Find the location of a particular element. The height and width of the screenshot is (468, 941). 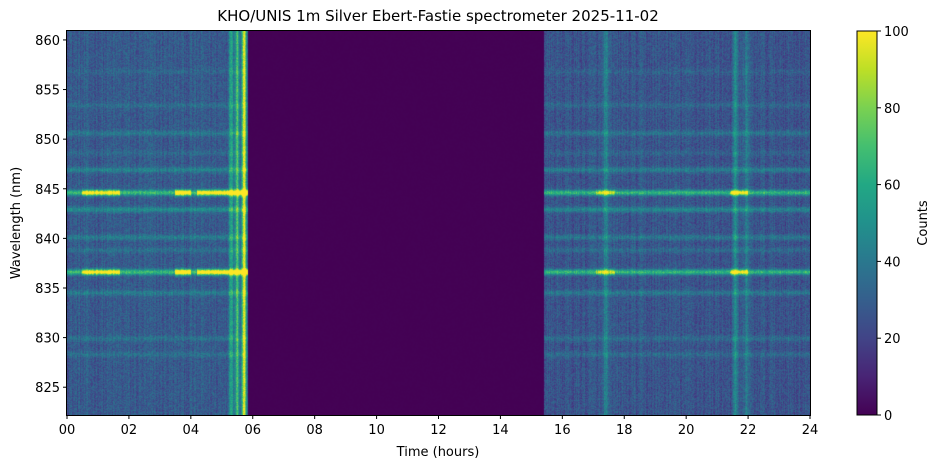

x-tick-label: 04 is located at coordinates (191, 430).